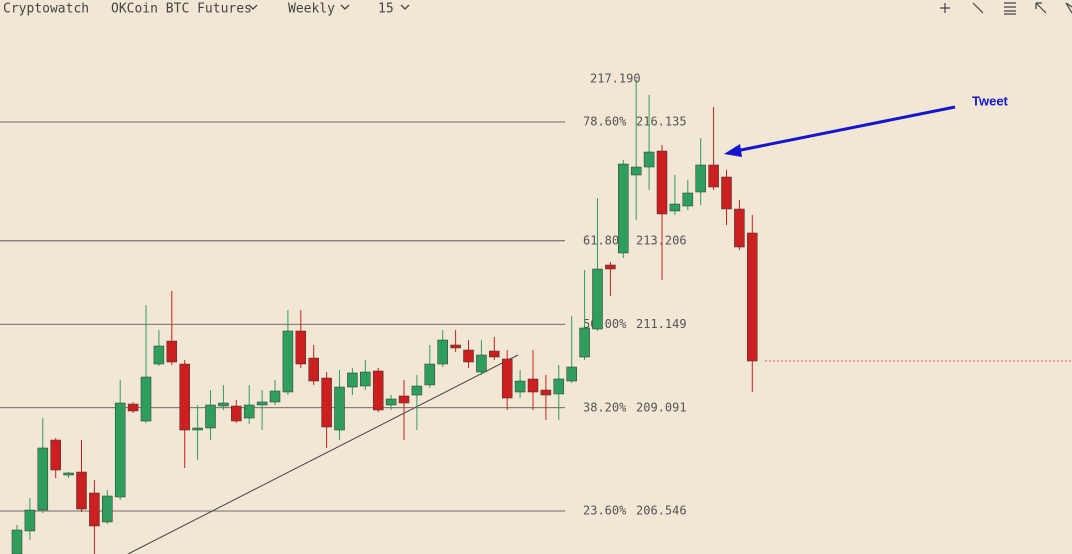 The image size is (1072, 554). I want to click on level-price: 216.135, so click(661, 121).